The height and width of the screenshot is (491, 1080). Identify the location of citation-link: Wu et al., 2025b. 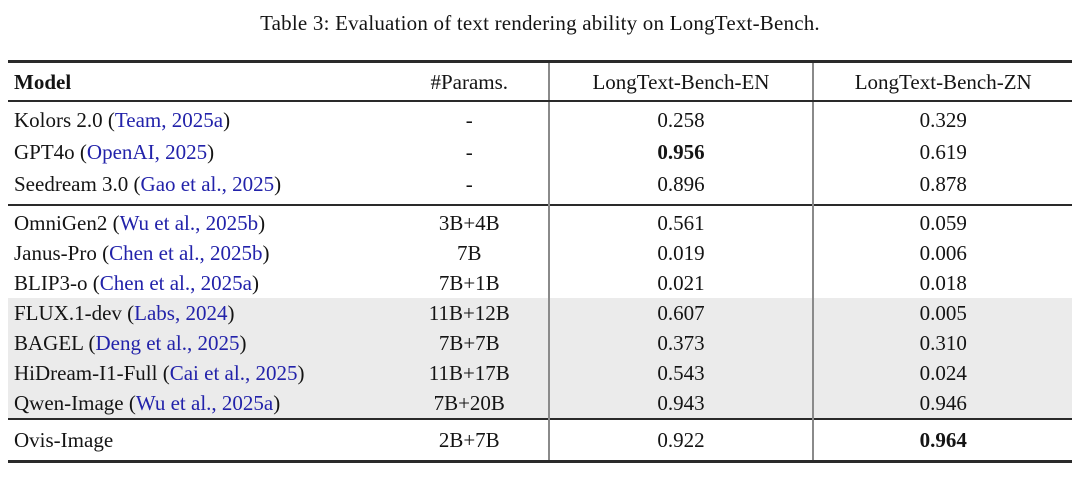
(189, 223).